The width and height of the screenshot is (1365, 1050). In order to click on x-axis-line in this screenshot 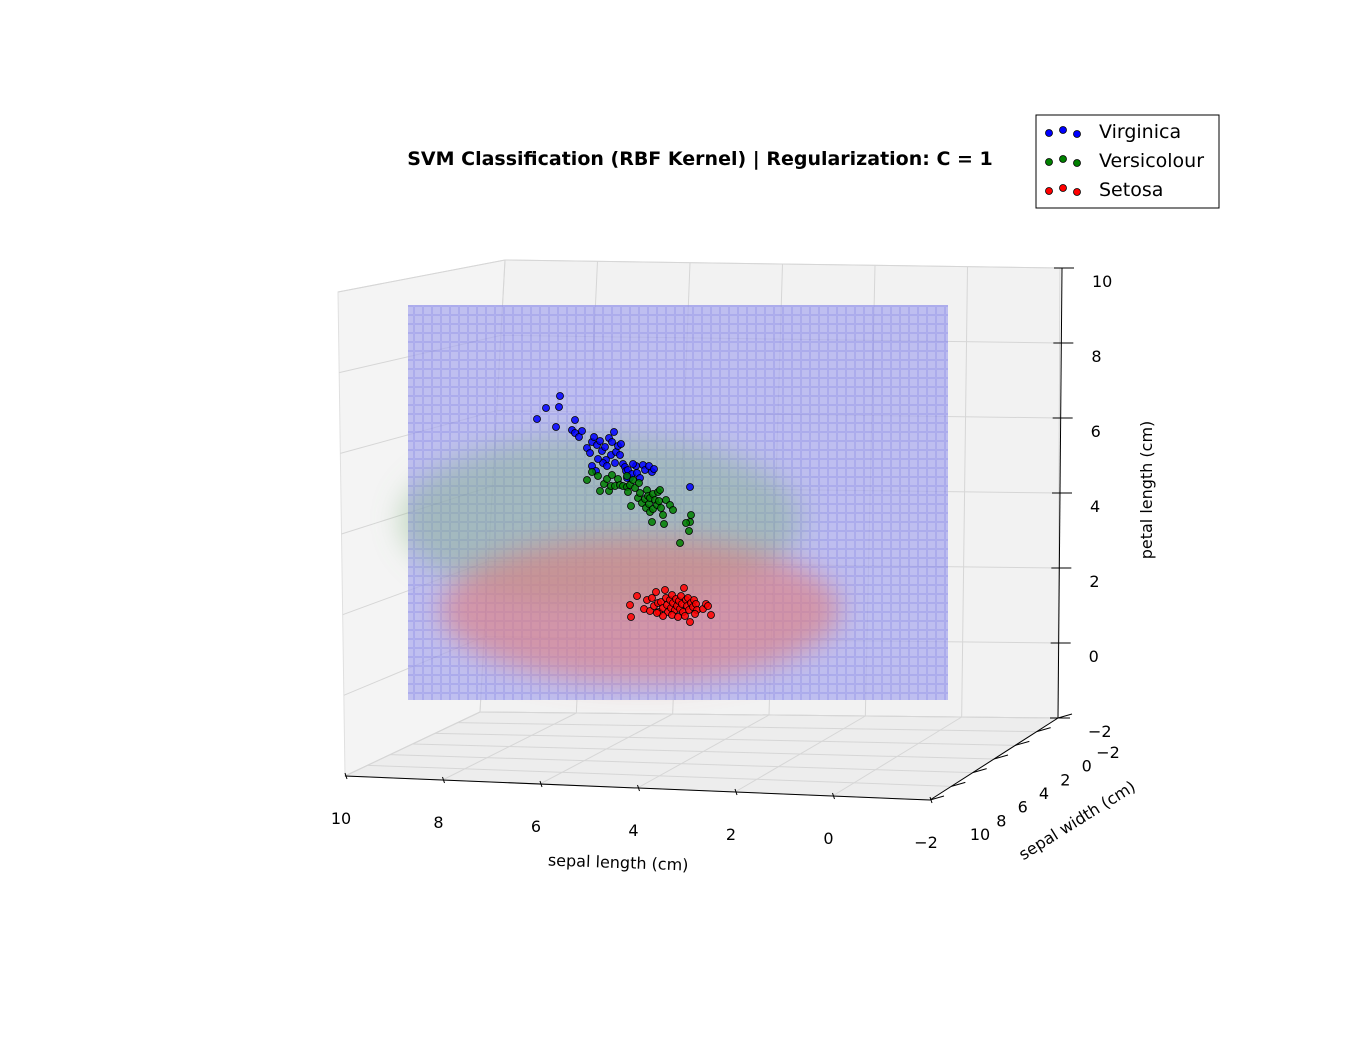, I will do `click(637, 788)`.